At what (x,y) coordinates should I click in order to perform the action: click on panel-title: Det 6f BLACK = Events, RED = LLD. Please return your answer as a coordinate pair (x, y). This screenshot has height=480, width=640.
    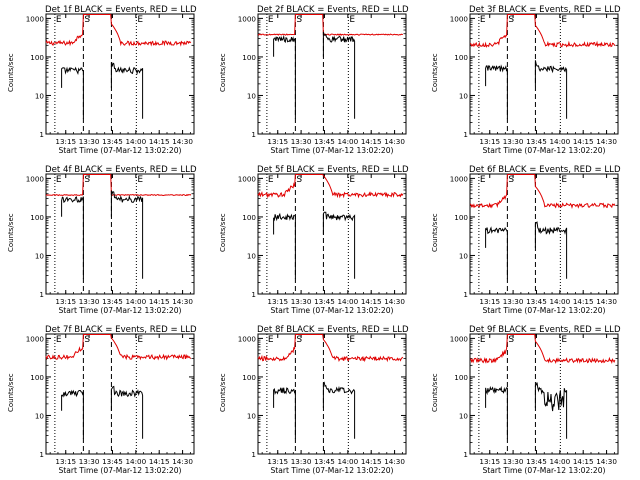
    Looking at the image, I should click on (545, 170).